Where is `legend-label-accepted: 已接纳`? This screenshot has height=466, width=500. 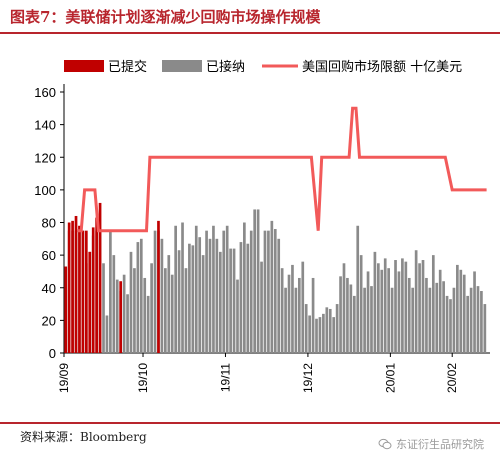
legend-label-accepted: 已接纳 is located at coordinates (225, 67).